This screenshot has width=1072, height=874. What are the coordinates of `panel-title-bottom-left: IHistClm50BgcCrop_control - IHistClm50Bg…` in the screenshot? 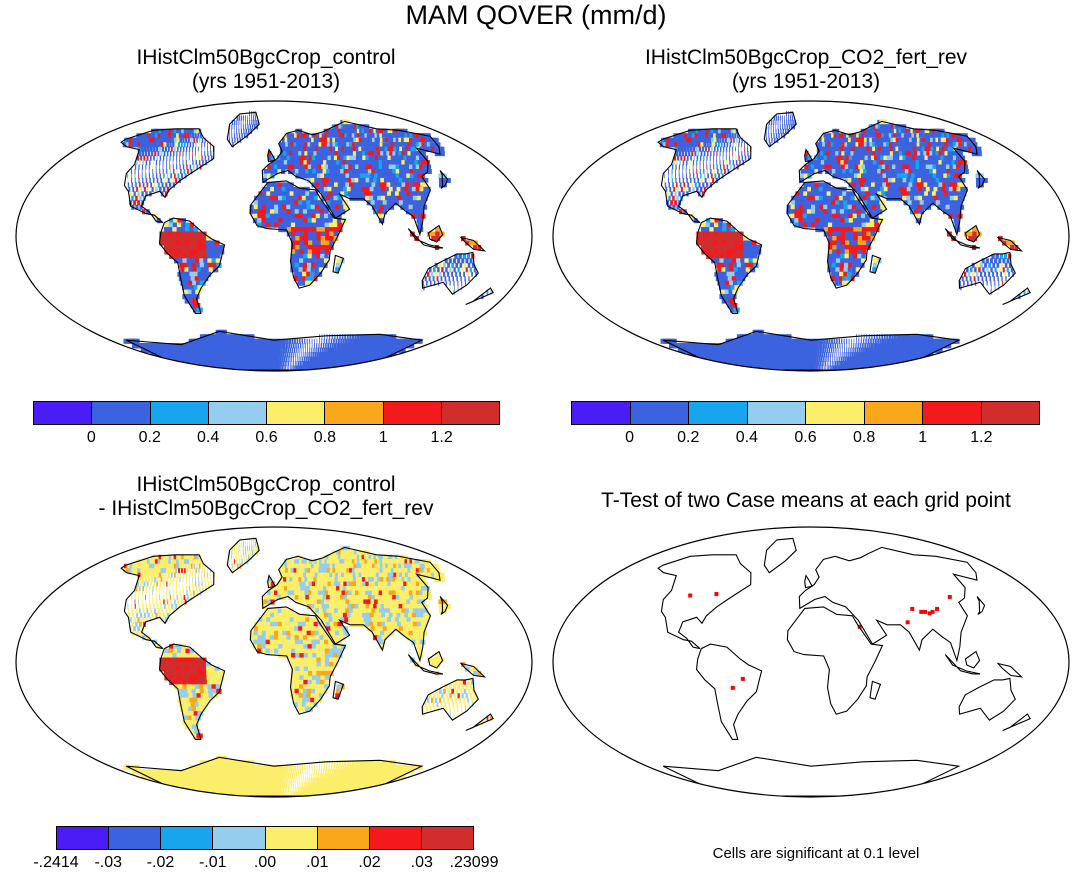 It's located at (266, 497).